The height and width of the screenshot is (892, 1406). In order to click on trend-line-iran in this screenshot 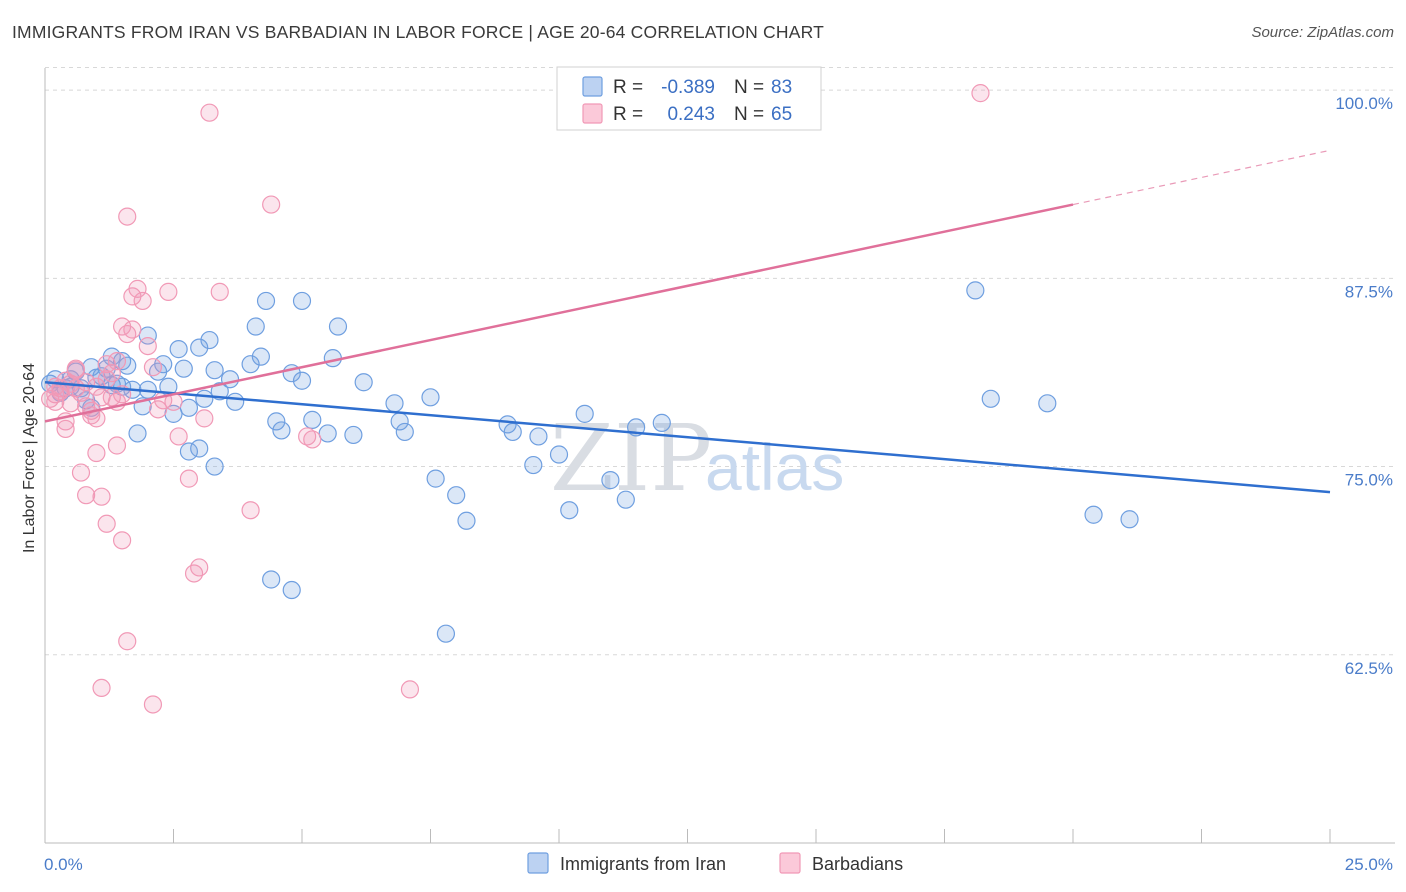, I will do `click(687, 437)`.